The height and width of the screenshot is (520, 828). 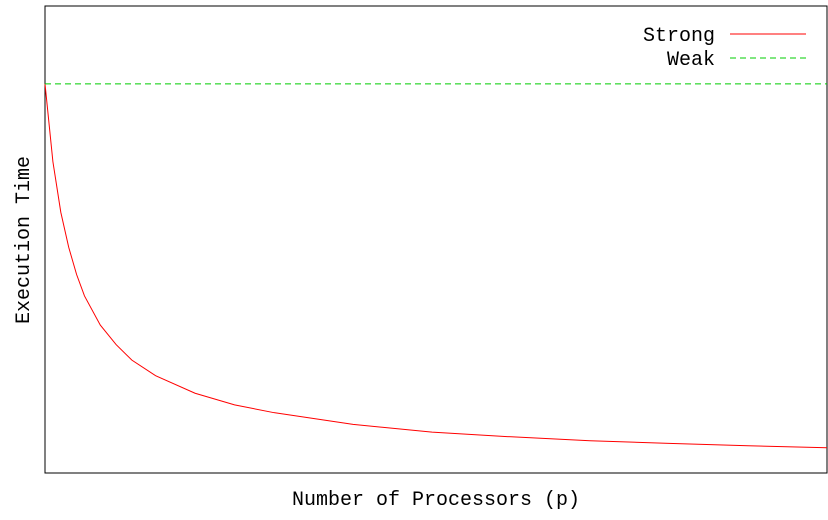 What do you see at coordinates (691, 60) in the screenshot?
I see `legend-label-weak: Weak` at bounding box center [691, 60].